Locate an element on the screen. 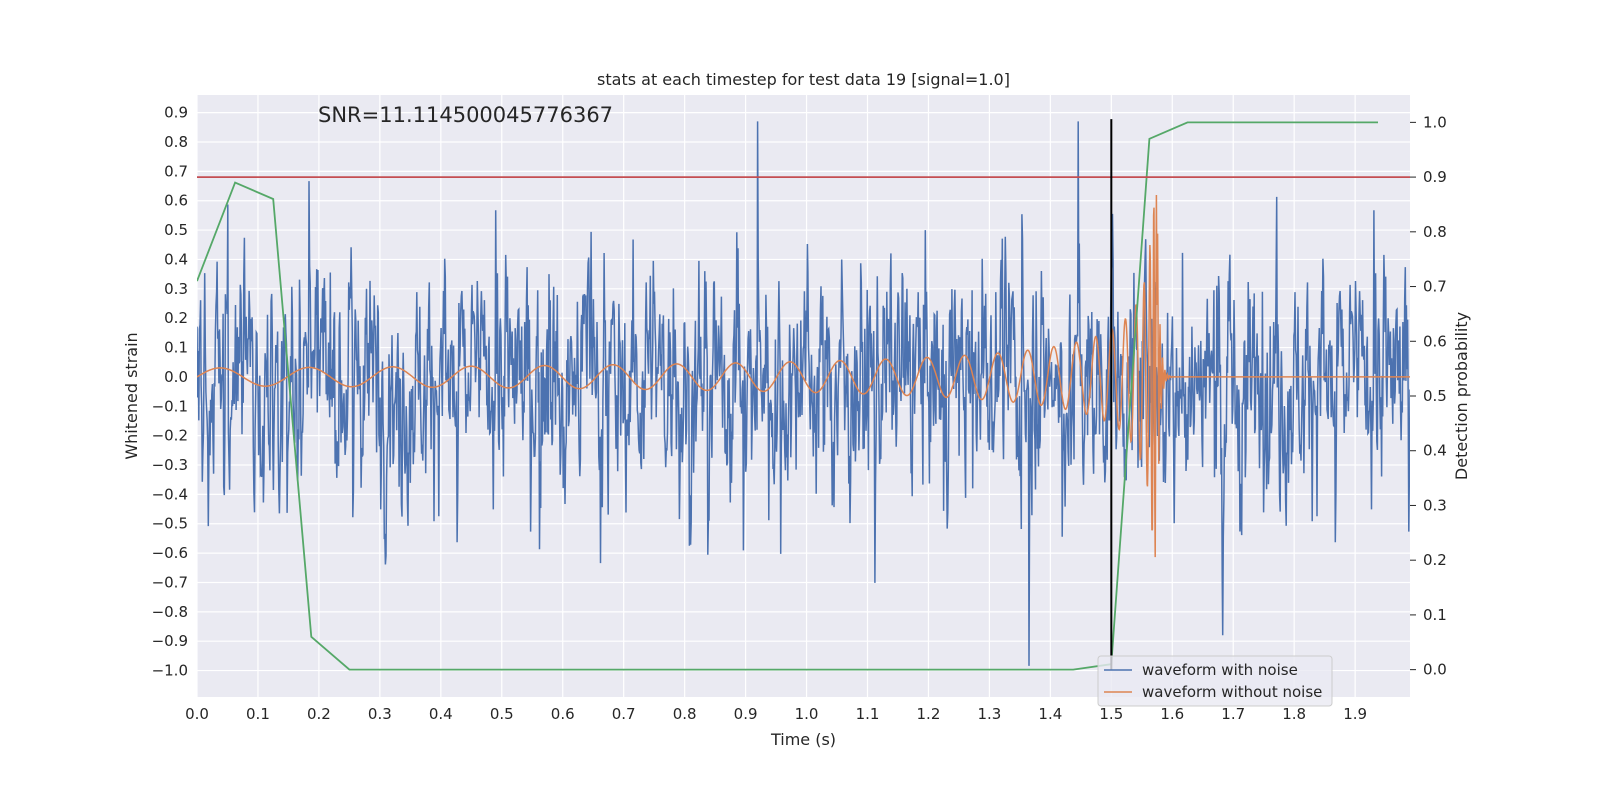  y2-tick-label: 1.0 is located at coordinates (1435, 122).